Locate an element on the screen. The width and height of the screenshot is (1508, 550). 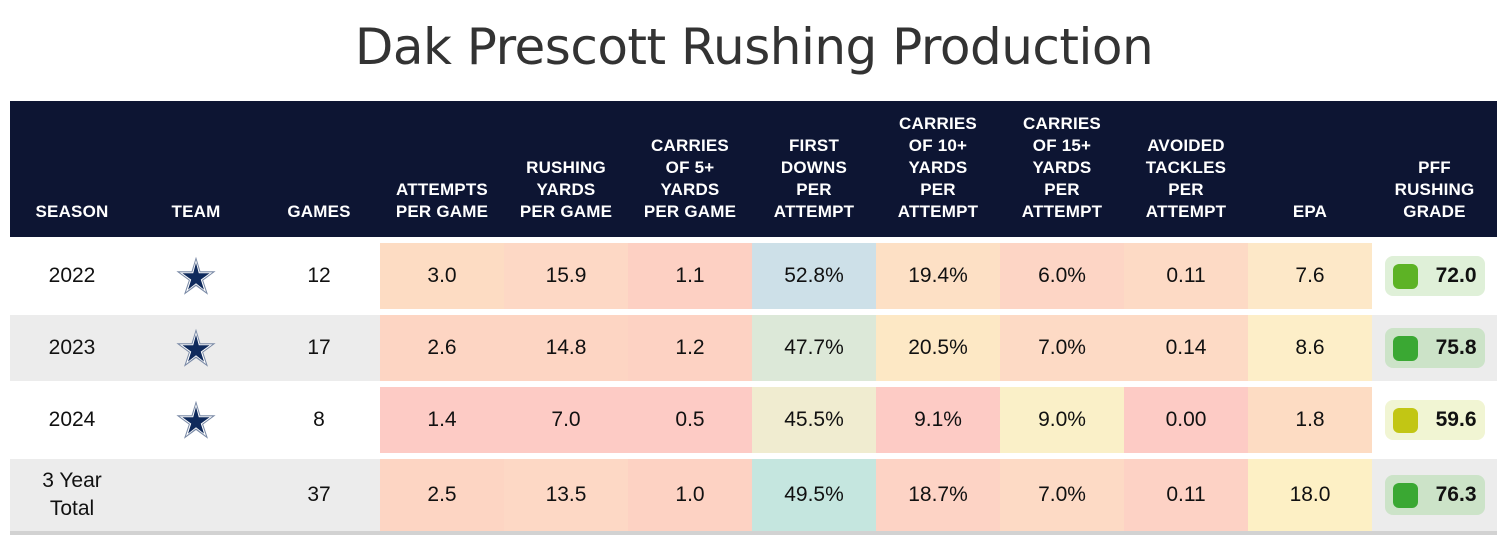
season-cell: 2022 is located at coordinates (72, 275).